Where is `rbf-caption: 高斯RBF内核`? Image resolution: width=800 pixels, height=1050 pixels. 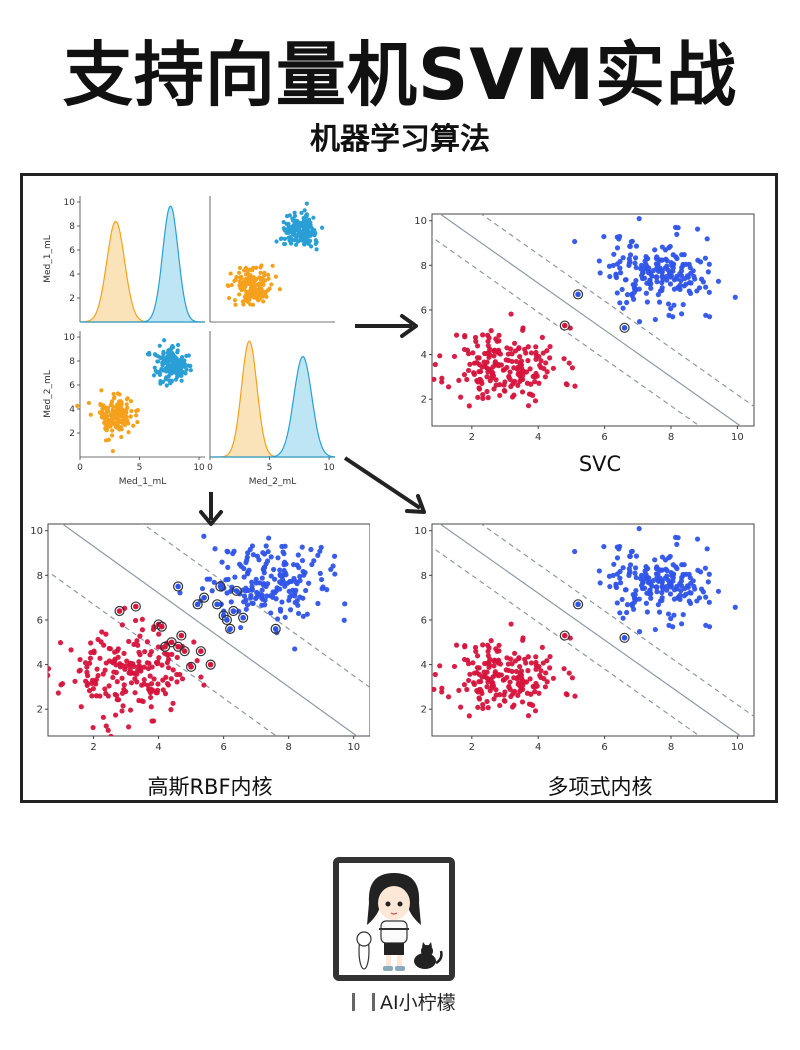
rbf-caption: 高斯RBF内核 is located at coordinates (210, 787).